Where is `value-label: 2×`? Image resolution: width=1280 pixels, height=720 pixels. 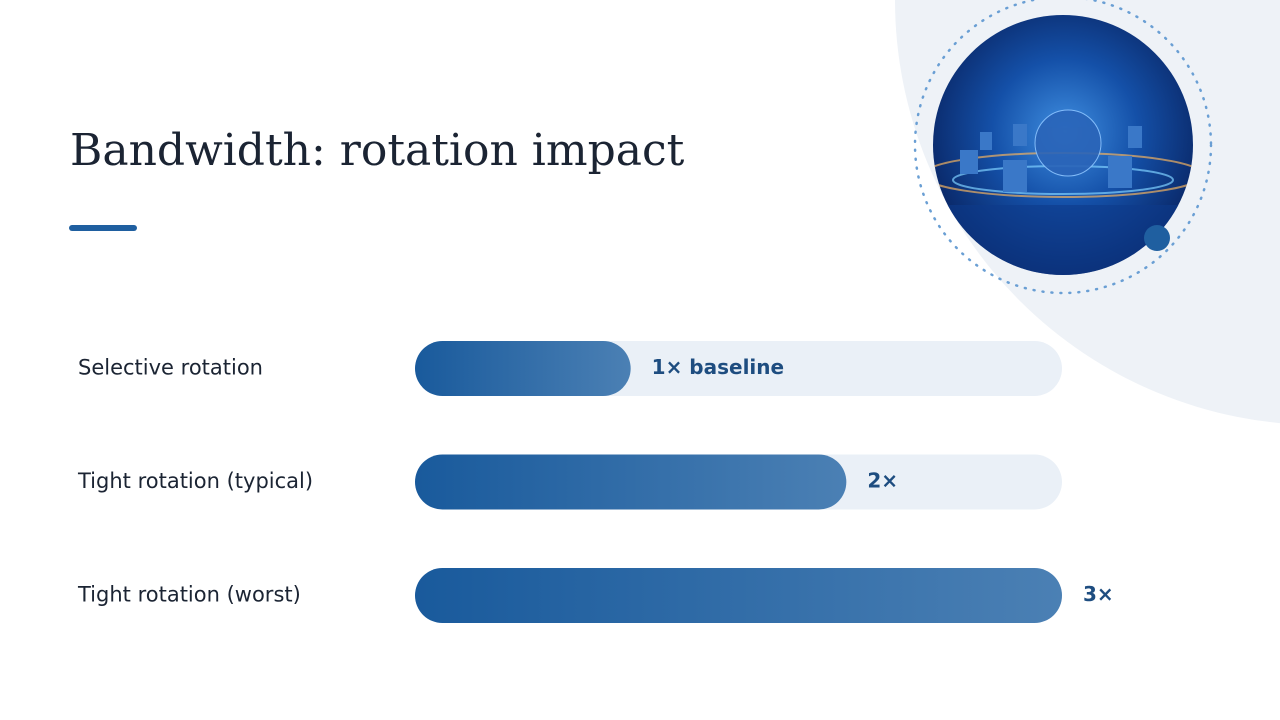
value-label: 2× is located at coordinates (882, 481).